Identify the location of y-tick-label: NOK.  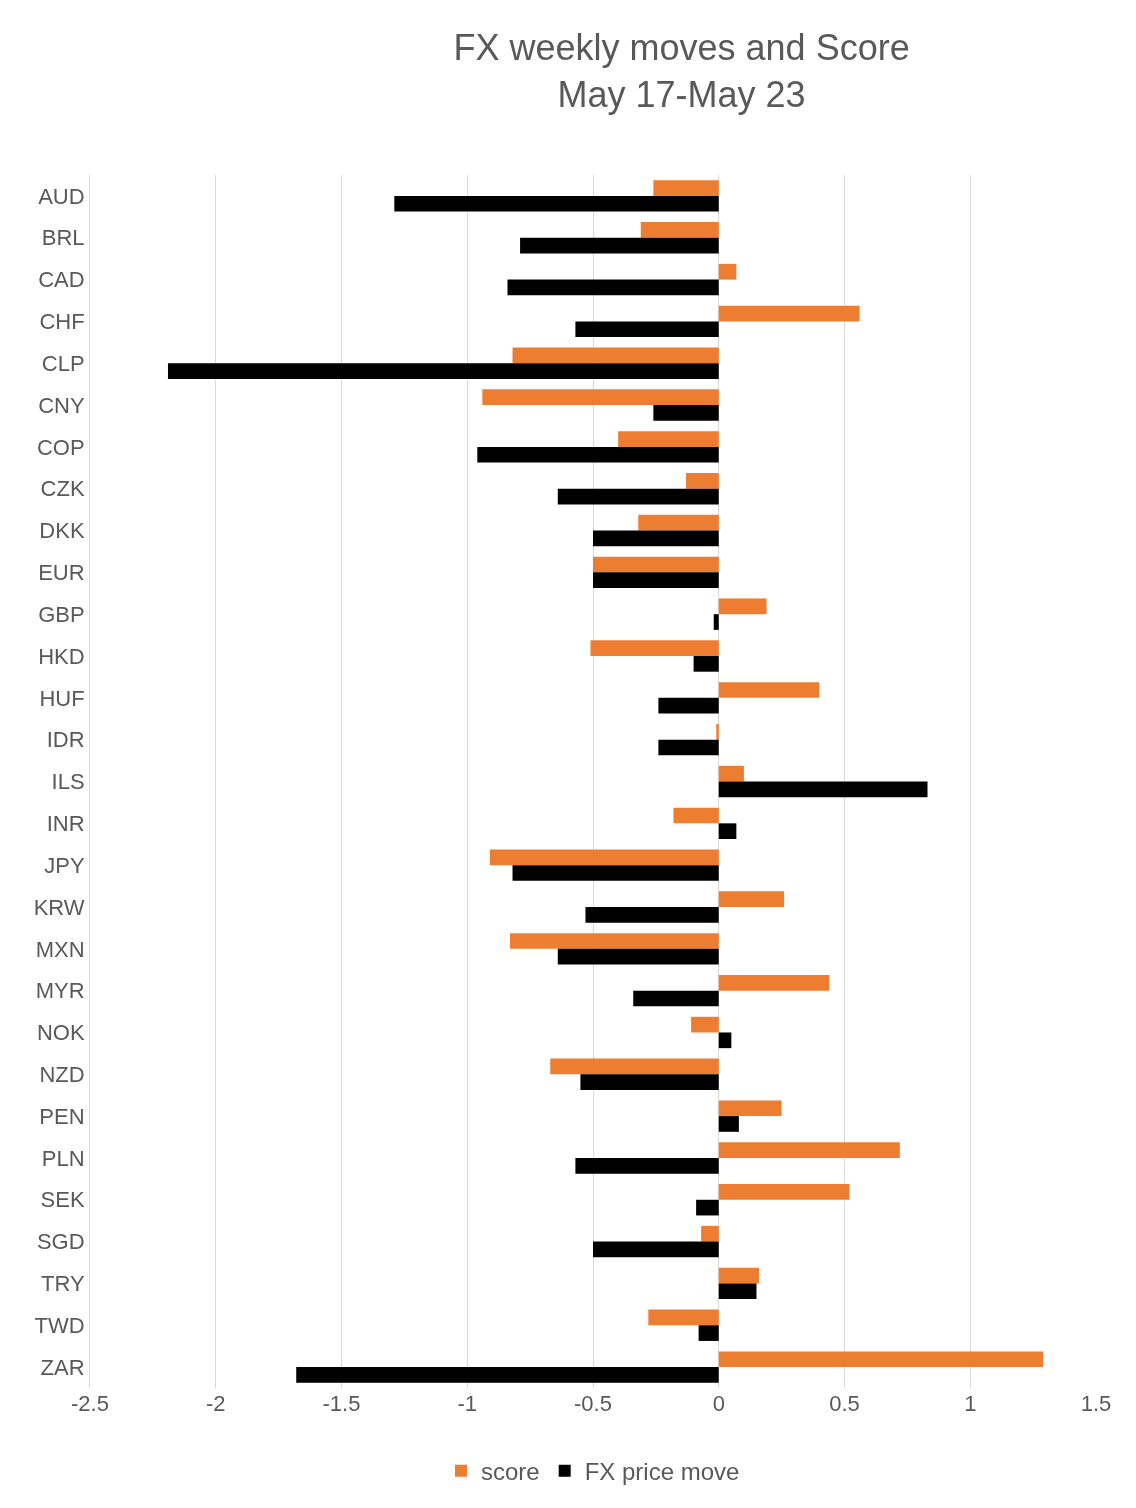
(60, 1033).